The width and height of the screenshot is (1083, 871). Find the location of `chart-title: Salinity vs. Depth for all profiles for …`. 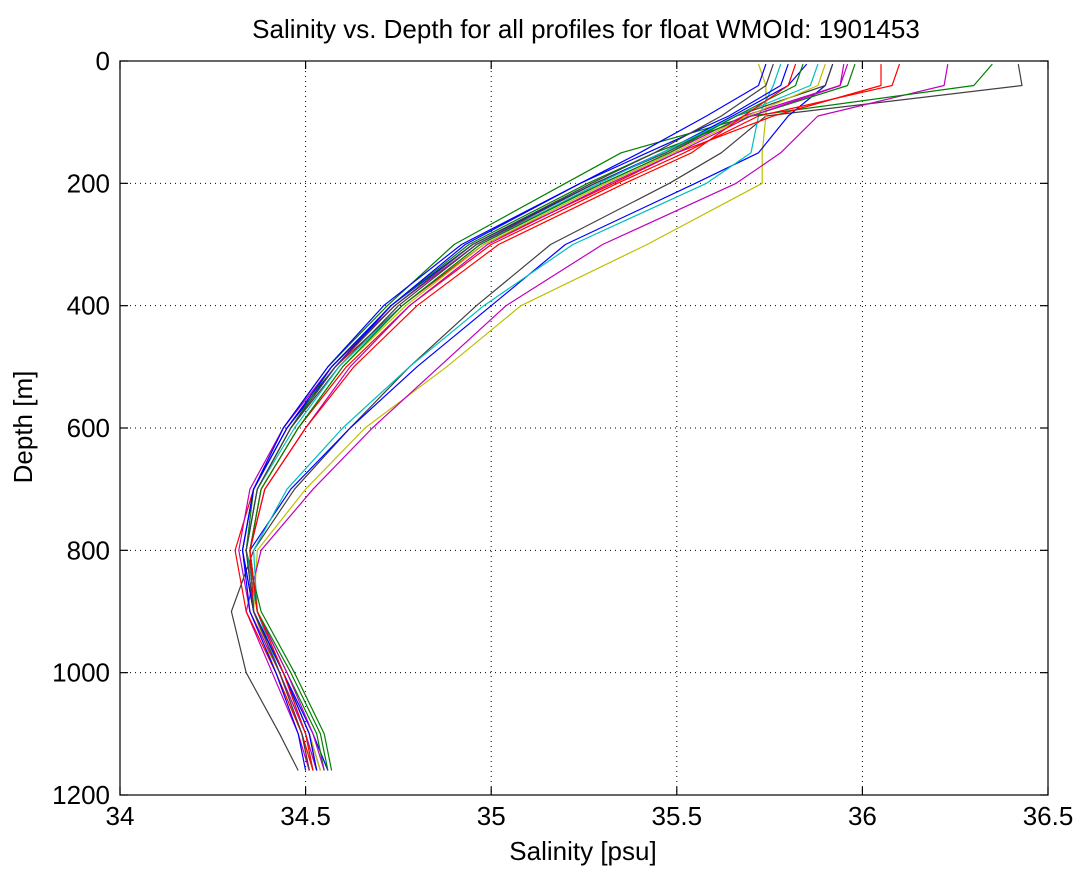

chart-title: Salinity vs. Depth for all profiles for … is located at coordinates (586, 29).